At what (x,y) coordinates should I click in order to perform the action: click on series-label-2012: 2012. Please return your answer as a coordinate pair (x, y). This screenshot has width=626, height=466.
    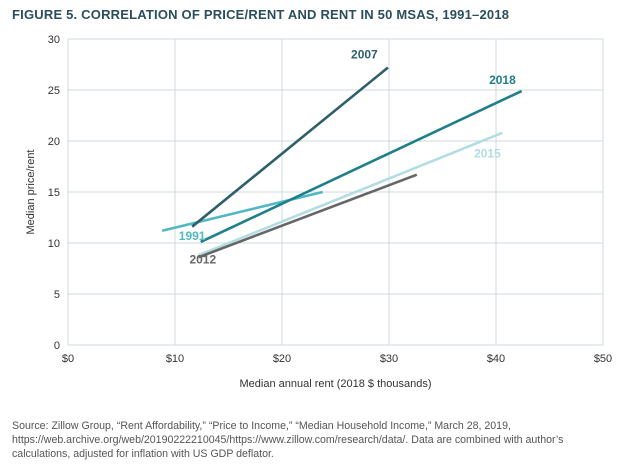
    Looking at the image, I should click on (202, 259).